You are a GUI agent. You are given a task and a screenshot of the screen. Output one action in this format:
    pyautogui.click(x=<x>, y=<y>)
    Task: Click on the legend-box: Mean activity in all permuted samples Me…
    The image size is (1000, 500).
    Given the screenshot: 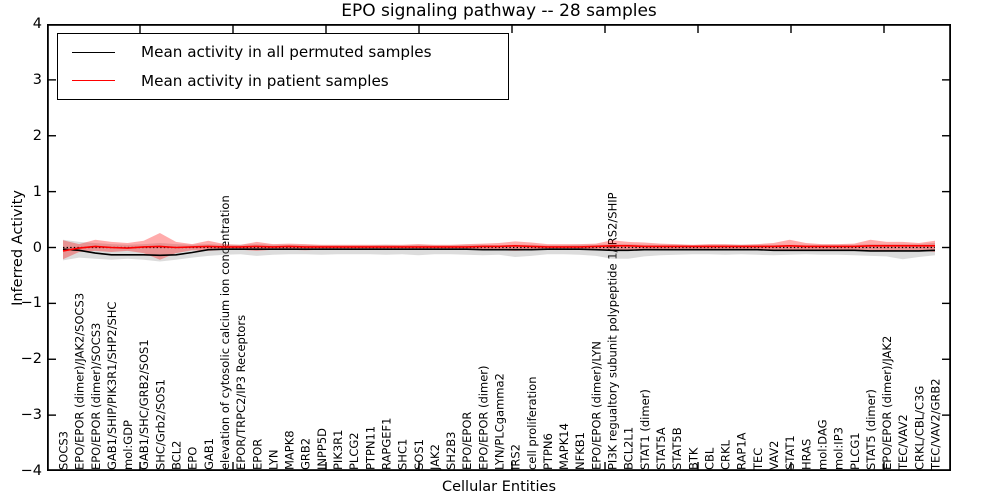 What is the action you would take?
    pyautogui.click(x=283, y=66)
    